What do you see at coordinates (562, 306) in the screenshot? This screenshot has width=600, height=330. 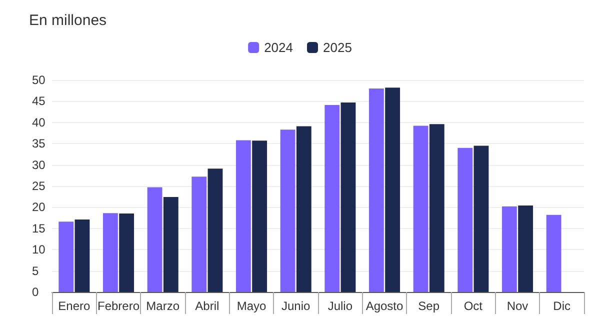 I see `x-tick-label: Dic` at bounding box center [562, 306].